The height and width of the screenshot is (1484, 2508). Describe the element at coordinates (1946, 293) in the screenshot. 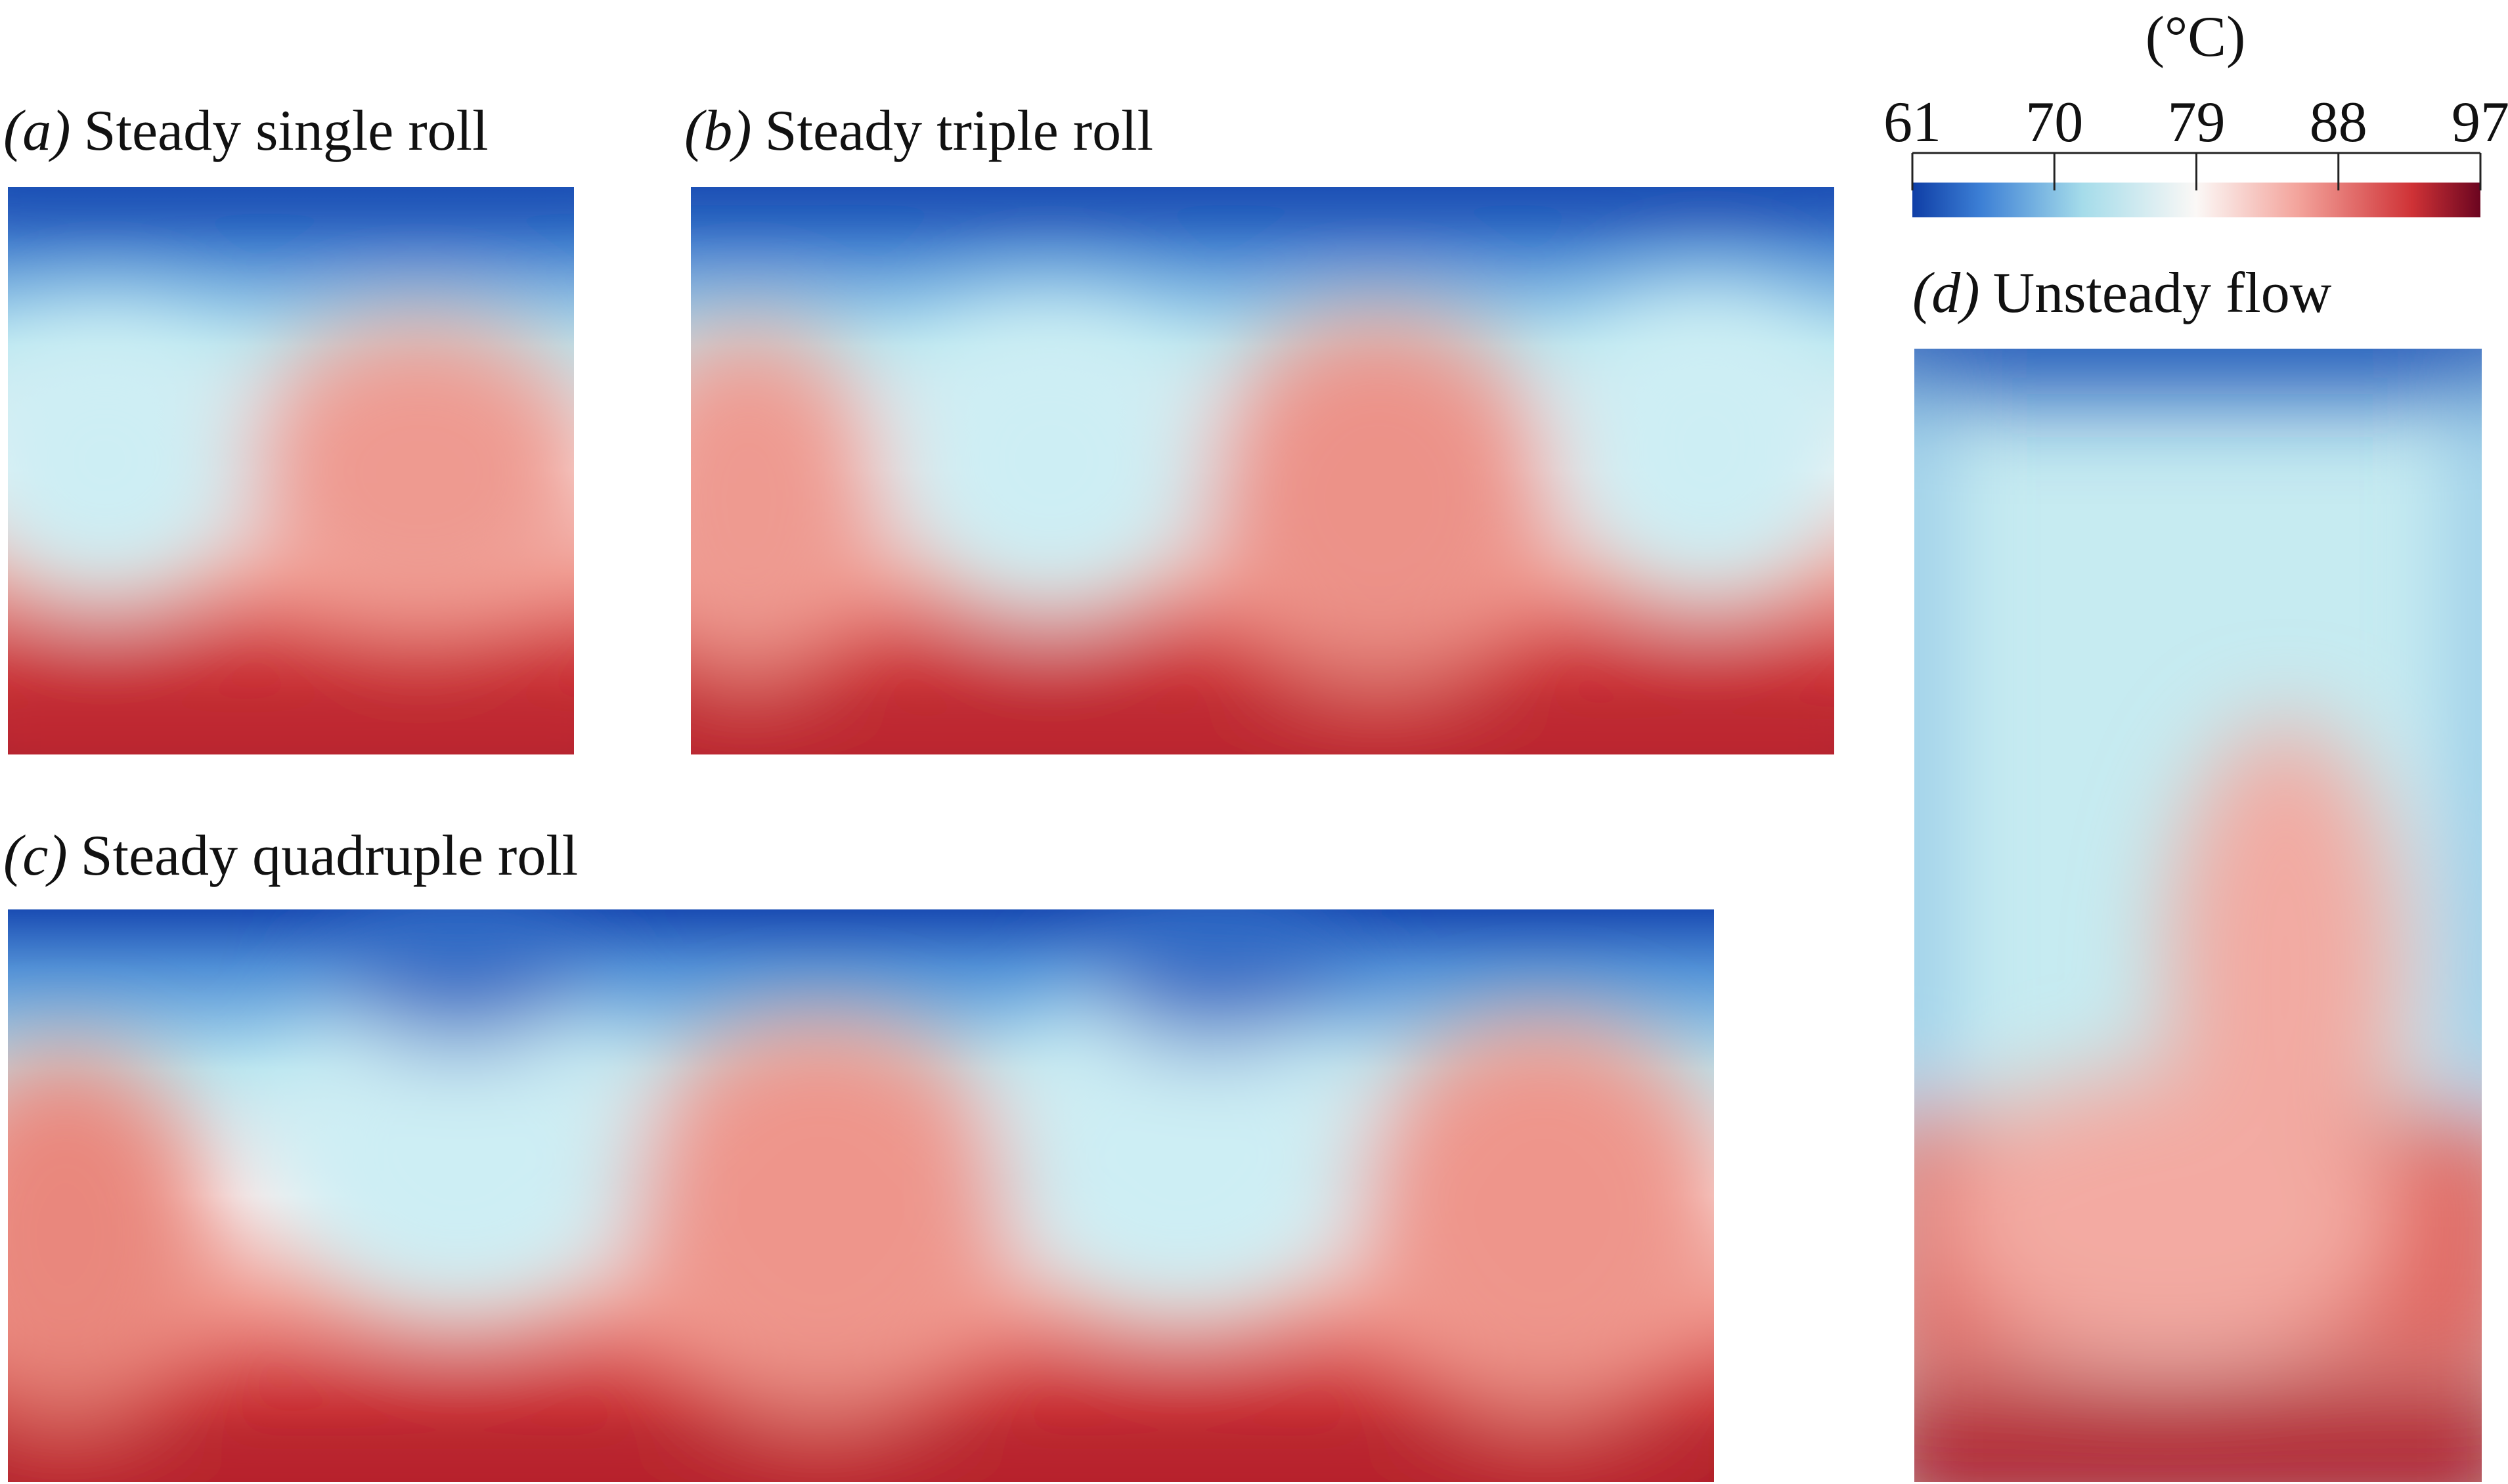

I see `panel-letter: (d)` at that location.